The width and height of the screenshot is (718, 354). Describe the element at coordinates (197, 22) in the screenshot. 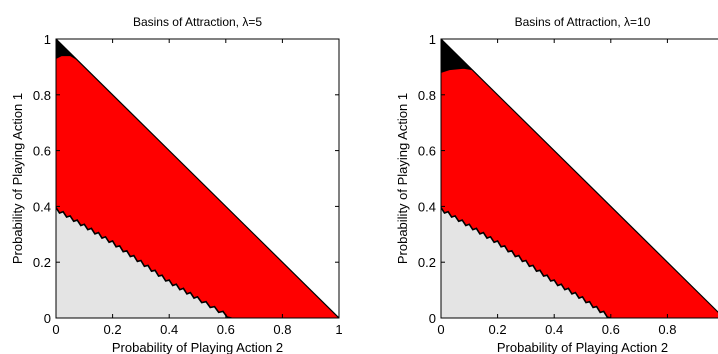

I see `chart-title: Basins of Attraction, λ=5` at that location.